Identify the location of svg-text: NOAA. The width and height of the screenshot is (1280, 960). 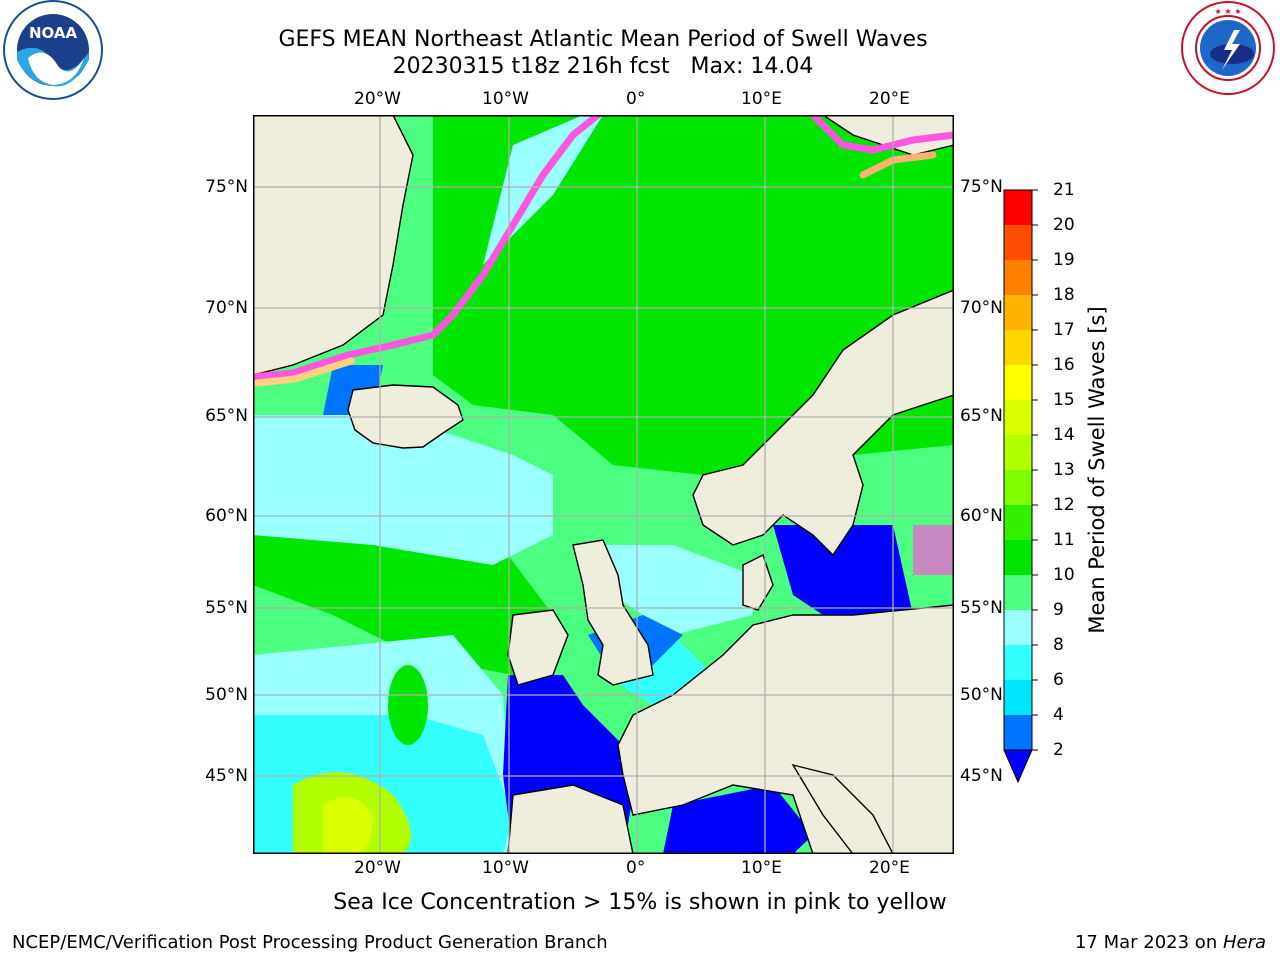
(53, 33).